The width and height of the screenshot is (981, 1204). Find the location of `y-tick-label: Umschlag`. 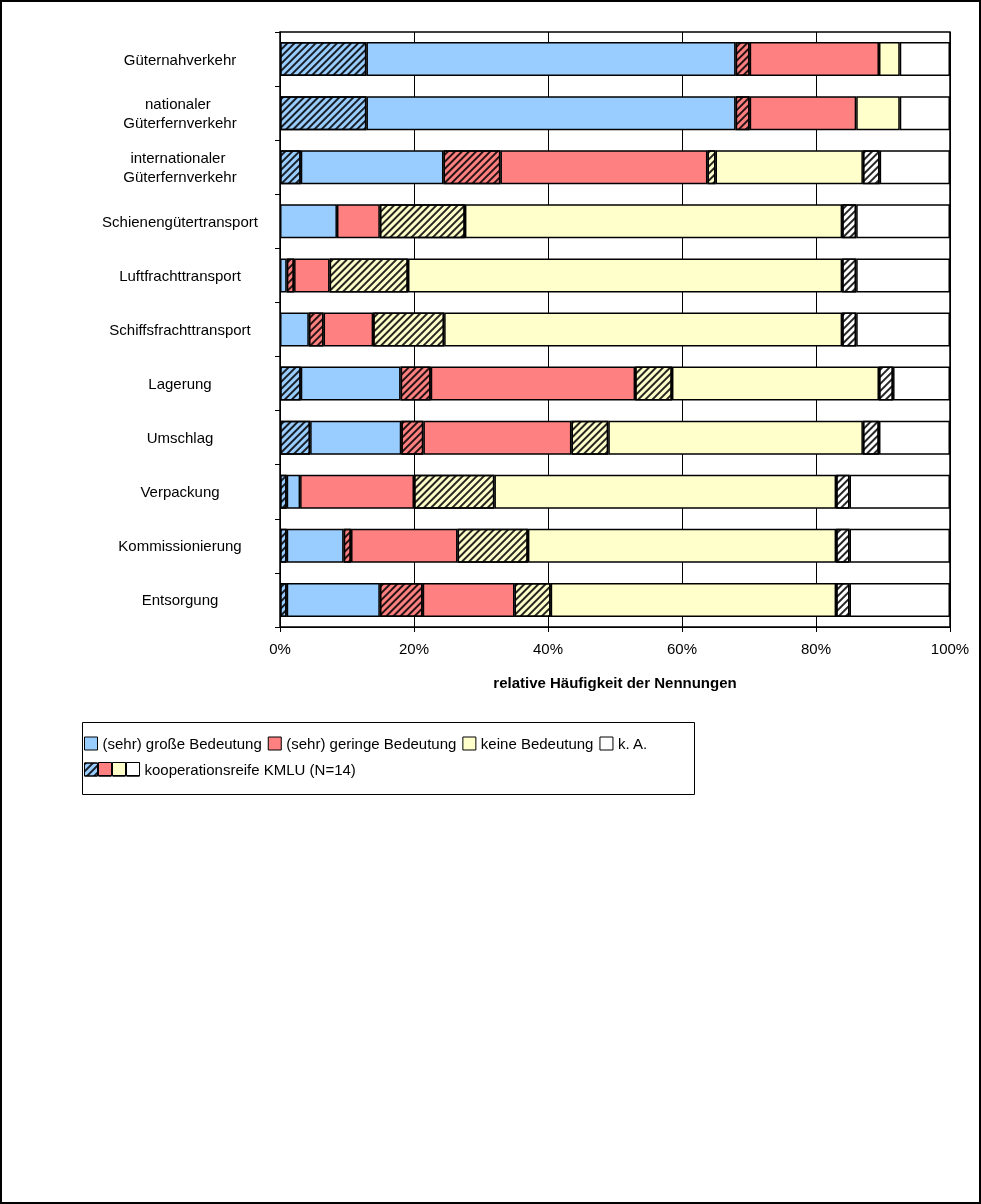

y-tick-label: Umschlag is located at coordinates (180, 438).